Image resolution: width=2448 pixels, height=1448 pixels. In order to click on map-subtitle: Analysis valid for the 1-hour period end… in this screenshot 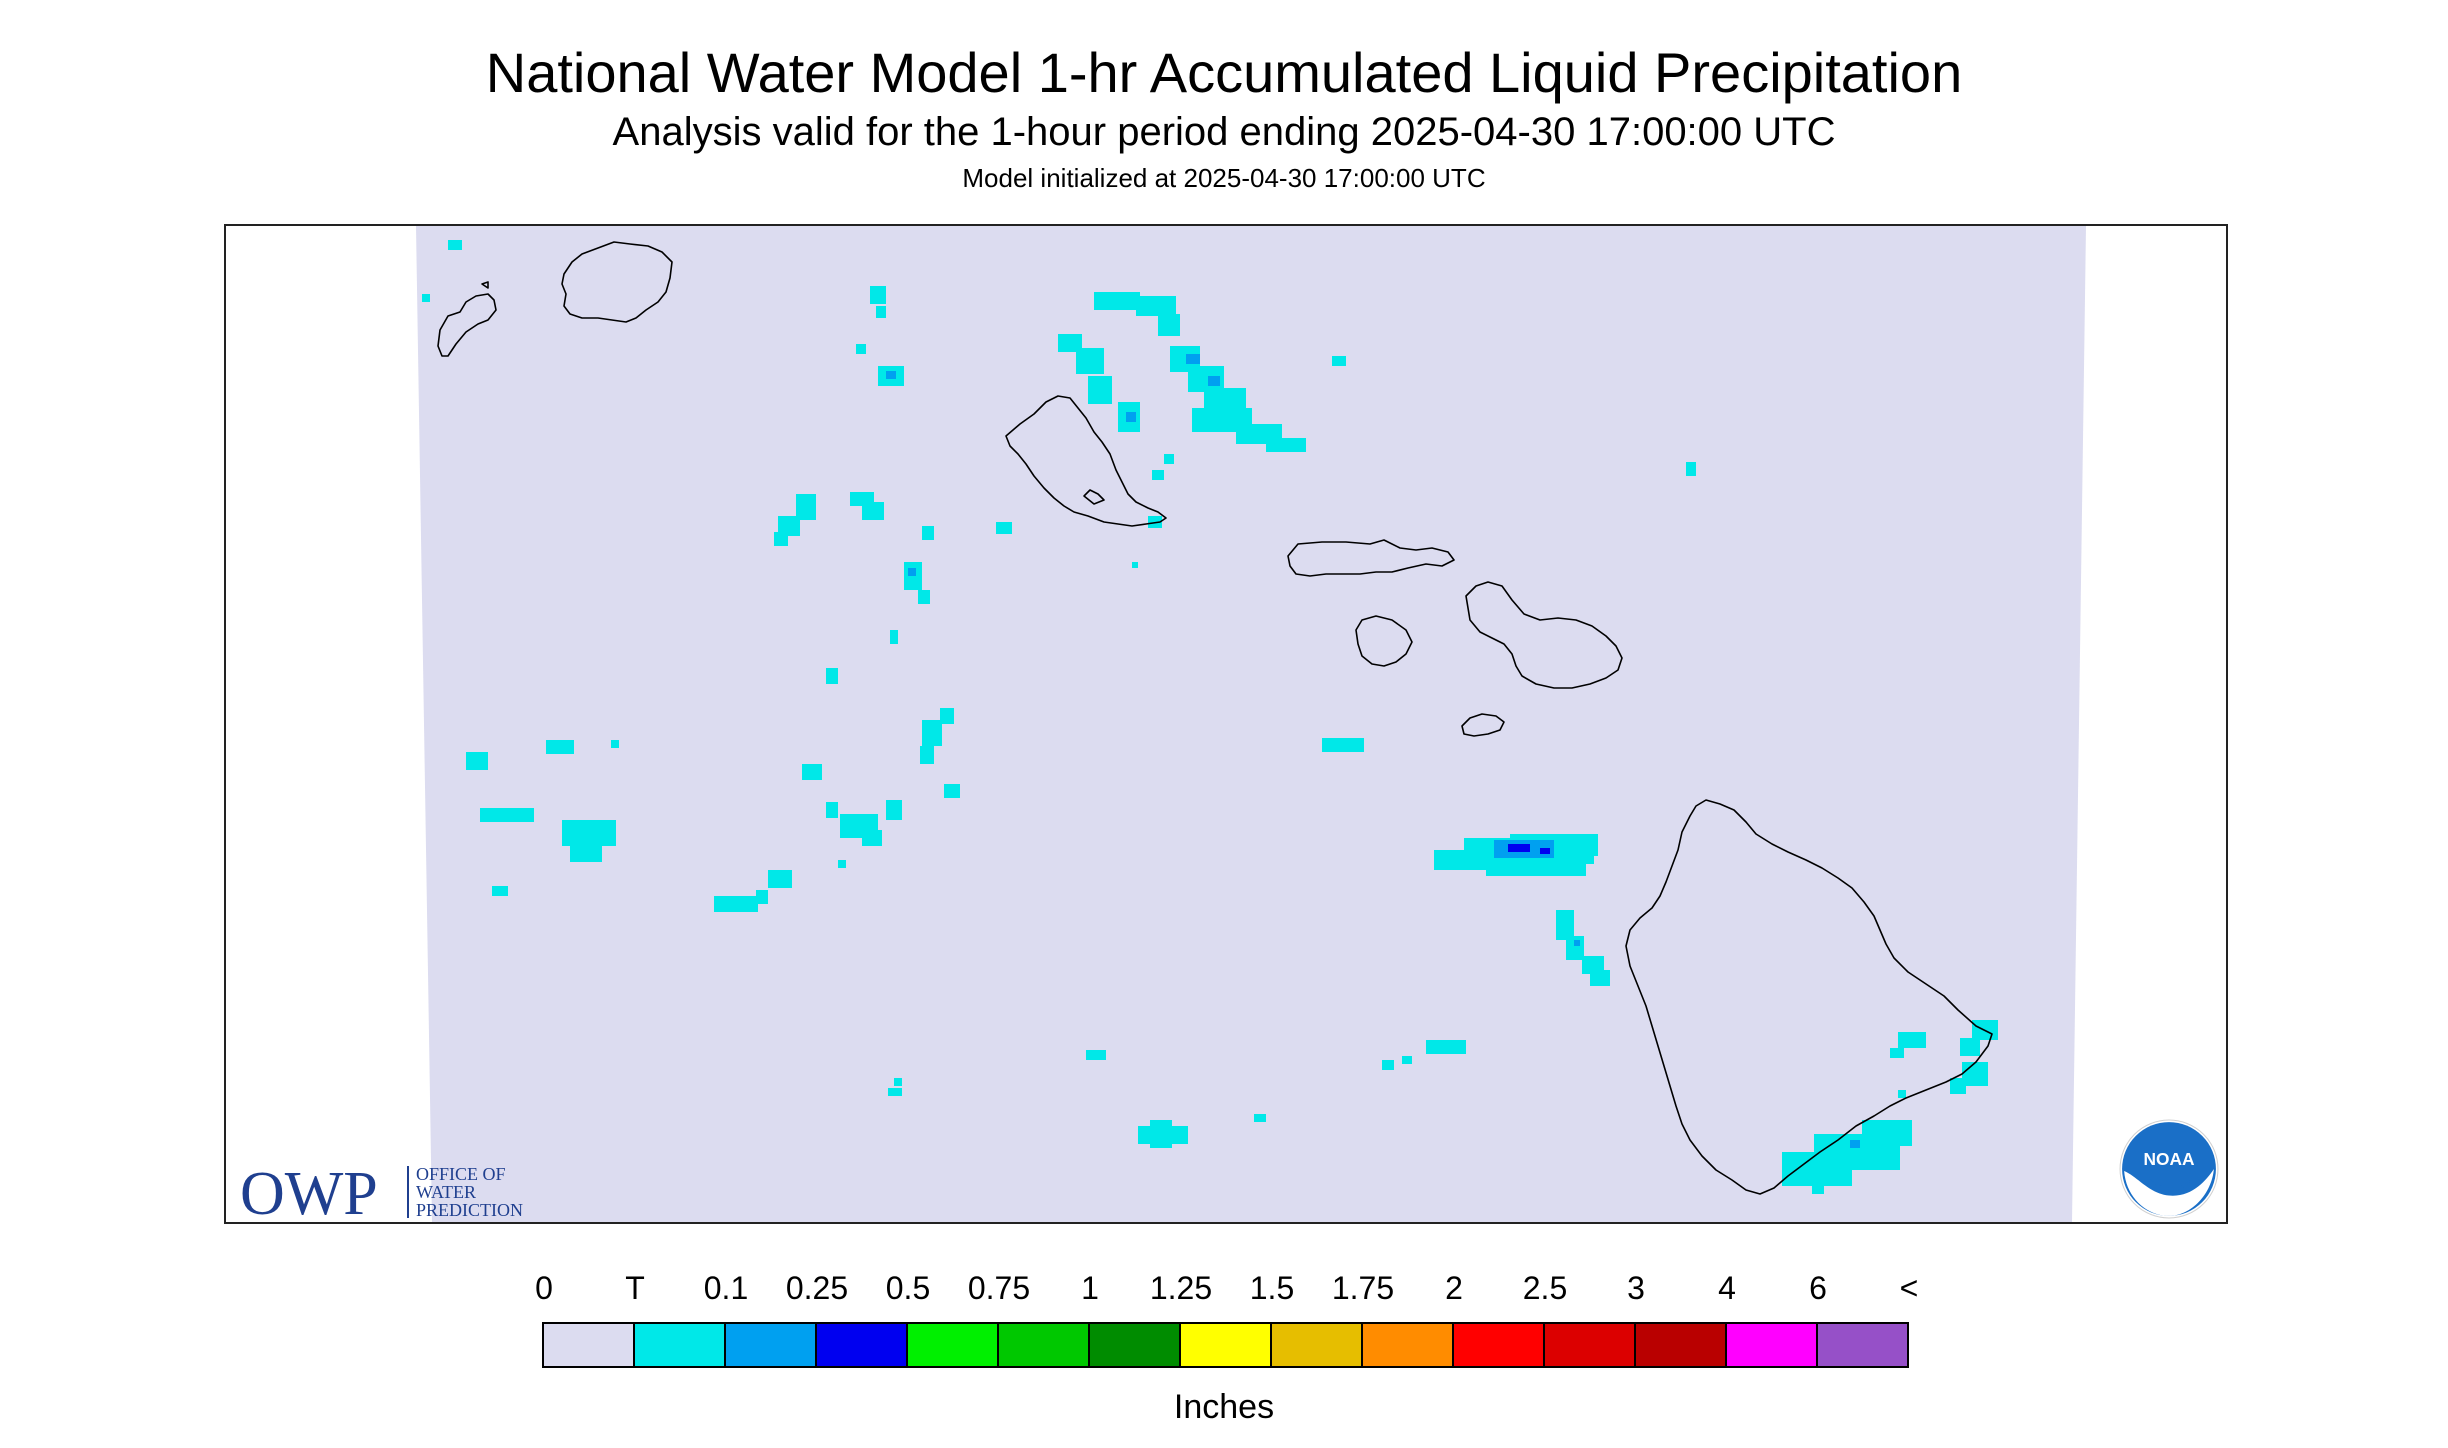, I will do `click(1224, 132)`.